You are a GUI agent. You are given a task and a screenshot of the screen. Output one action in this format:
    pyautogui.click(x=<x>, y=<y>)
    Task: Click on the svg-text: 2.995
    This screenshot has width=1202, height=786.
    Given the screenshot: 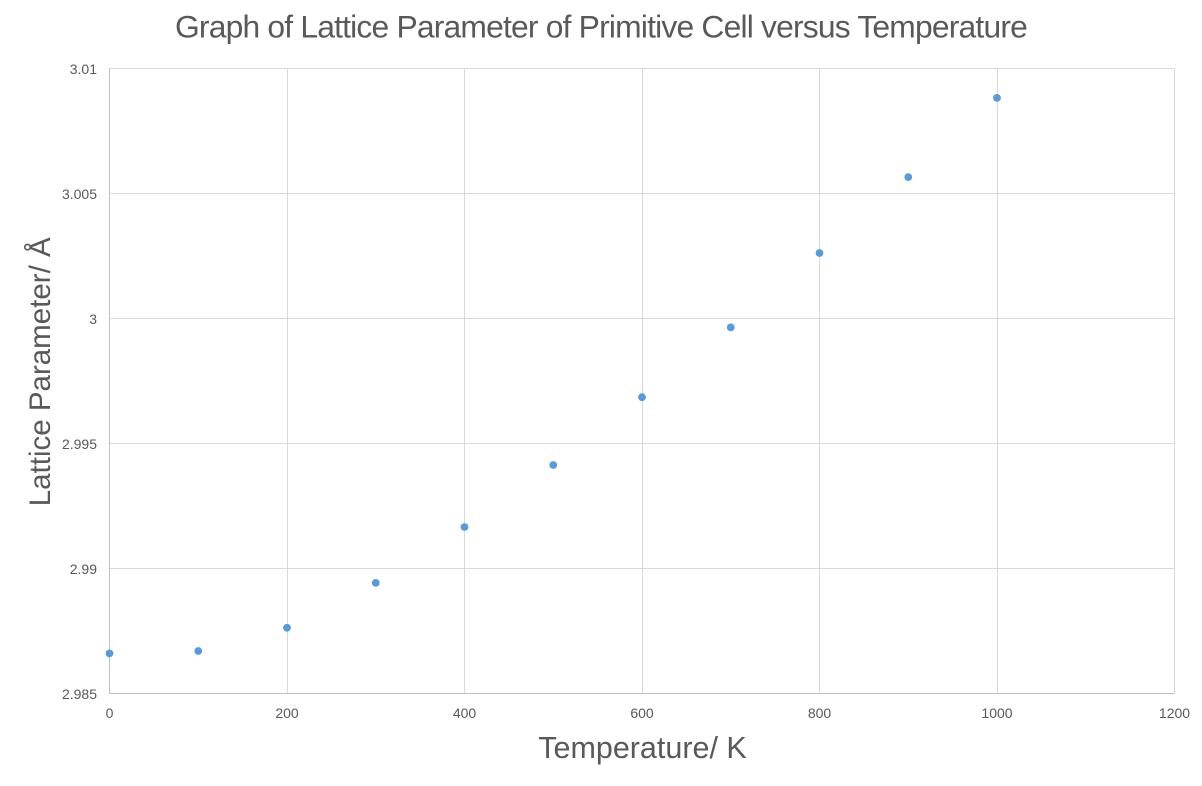 What is the action you would take?
    pyautogui.click(x=79, y=444)
    